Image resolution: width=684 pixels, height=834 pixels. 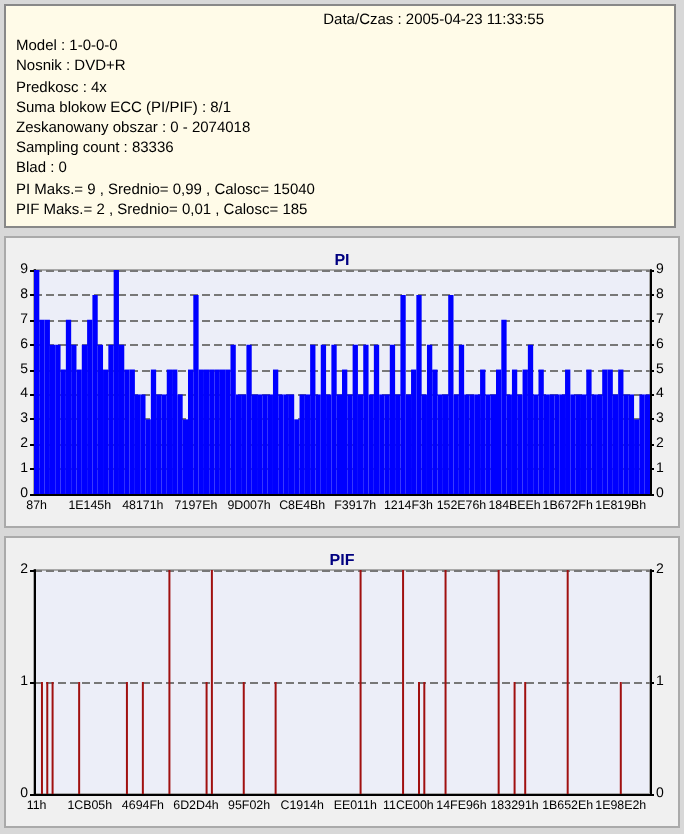 What do you see at coordinates (342, 560) in the screenshot?
I see `chart-title: PIF` at bounding box center [342, 560].